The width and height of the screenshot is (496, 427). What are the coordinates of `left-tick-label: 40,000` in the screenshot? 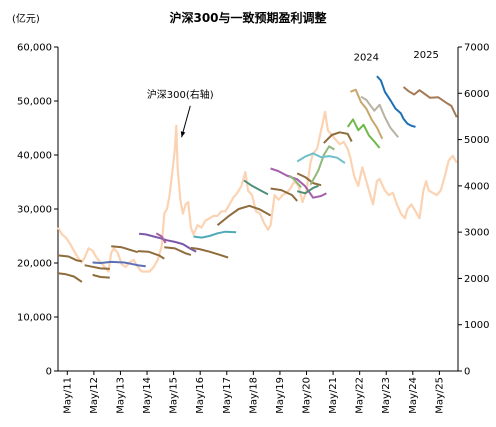 It's located at (34, 156).